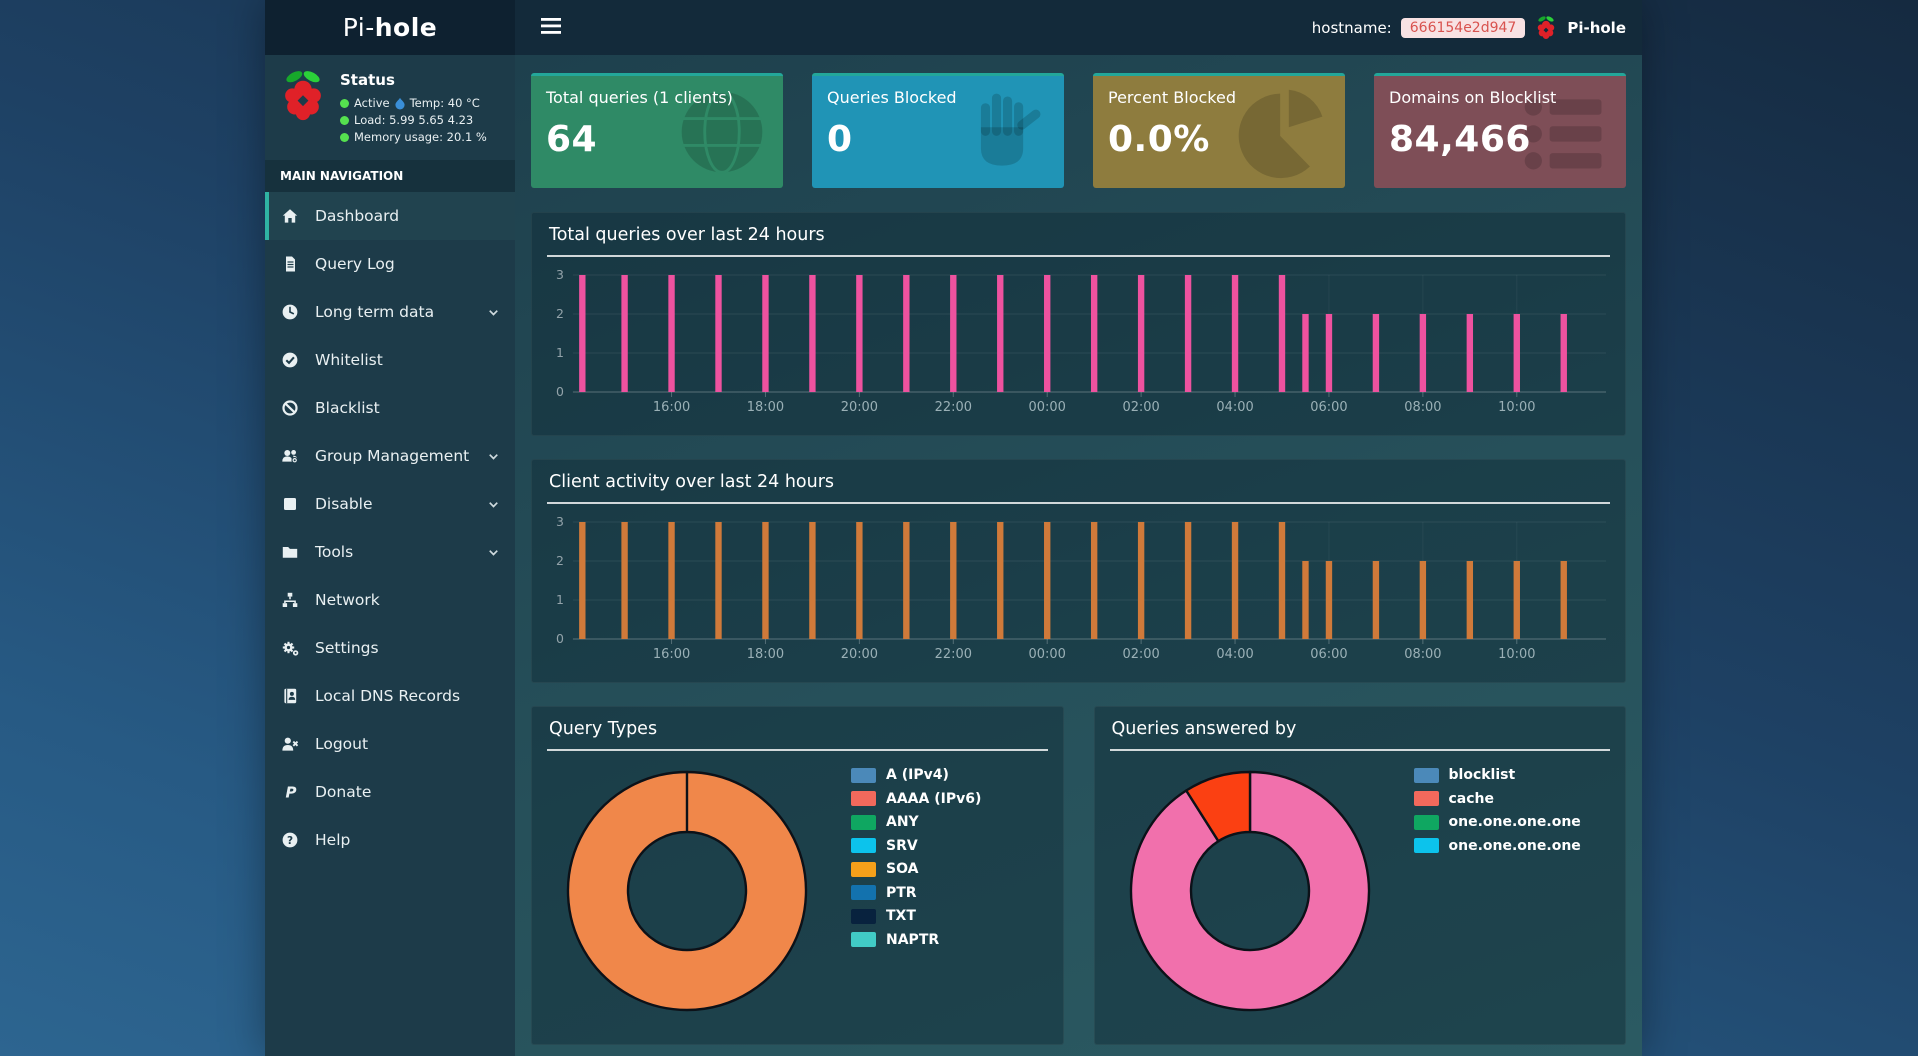 The image size is (1918, 1056). I want to click on home-icon, so click(290, 216).